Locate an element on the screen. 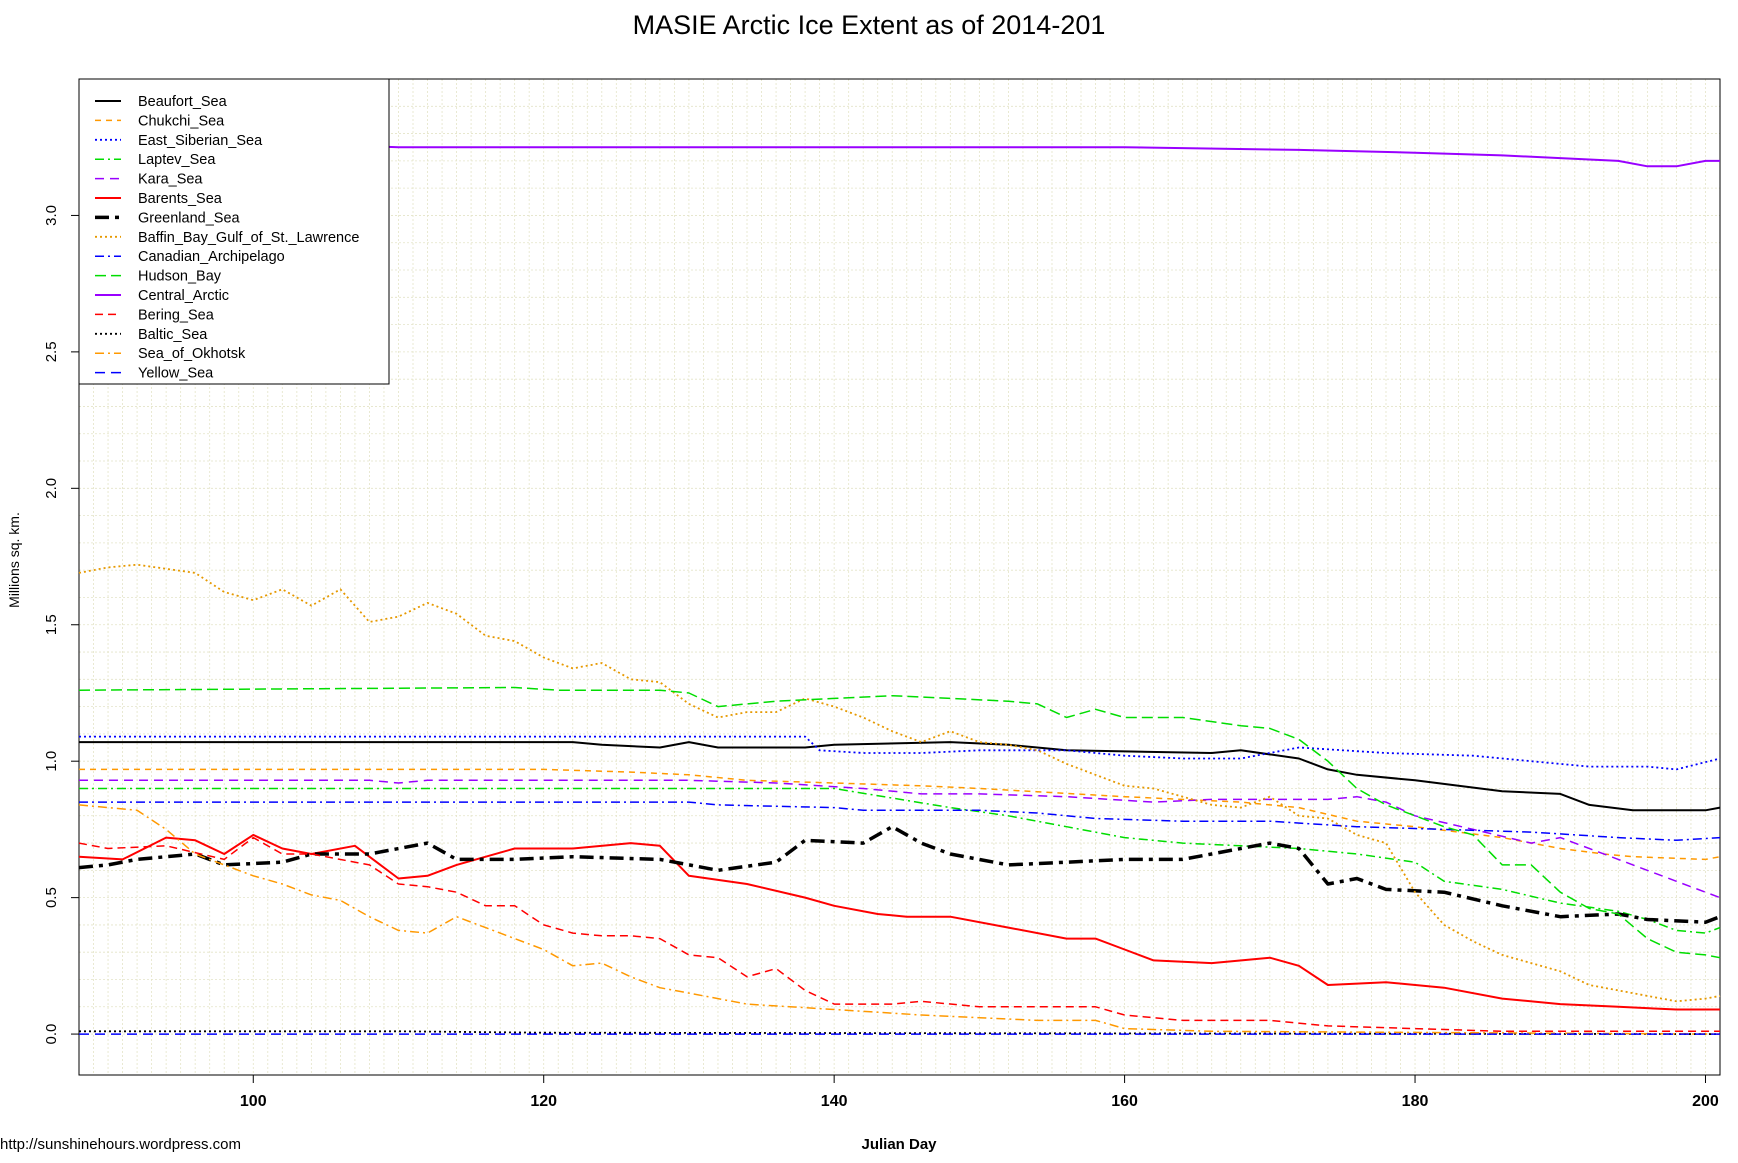 The image size is (1738, 1163). series-line-barents-sea is located at coordinates (899, 922).